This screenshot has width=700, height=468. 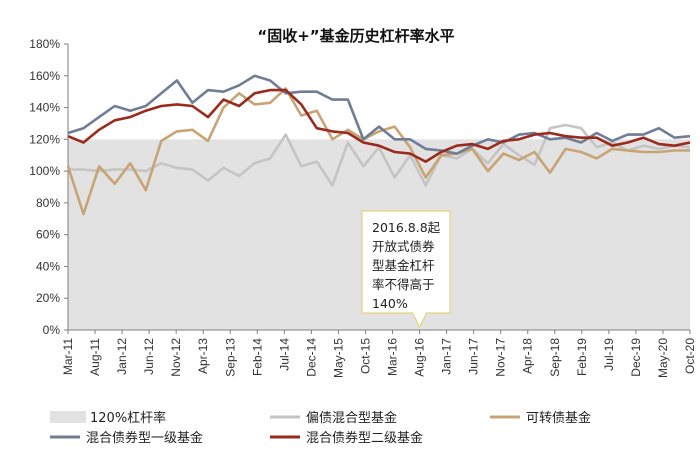 What do you see at coordinates (149, 356) in the screenshot?
I see `x-tick-label: Jun-12` at bounding box center [149, 356].